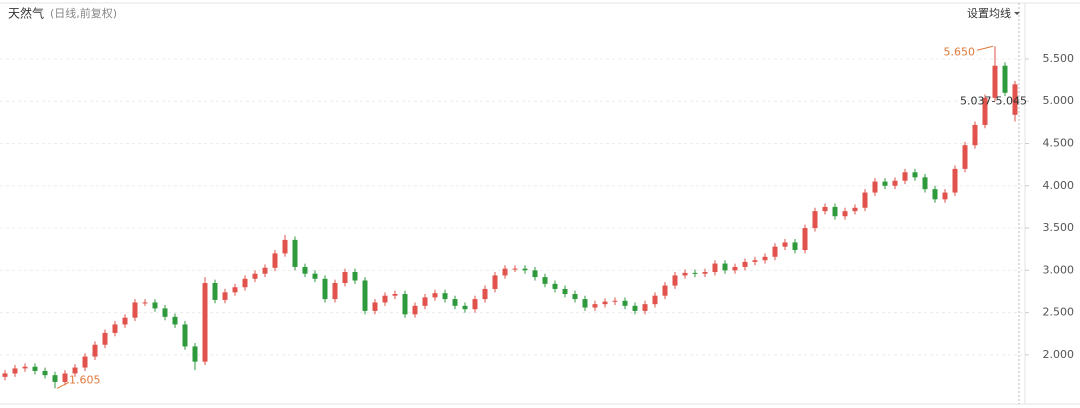 This screenshot has height=408, width=1080. I want to click on y-tick-label: 4.000, so click(1059, 185).